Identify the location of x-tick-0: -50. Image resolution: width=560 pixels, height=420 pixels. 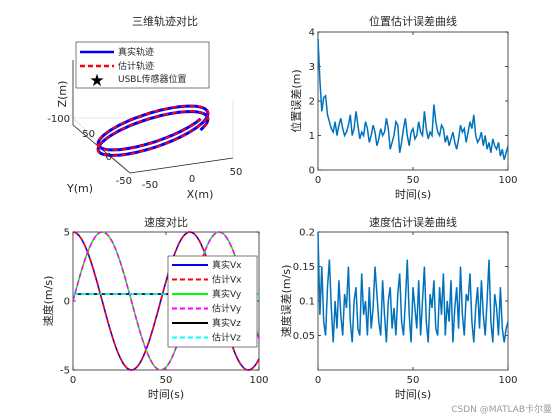
(150, 185).